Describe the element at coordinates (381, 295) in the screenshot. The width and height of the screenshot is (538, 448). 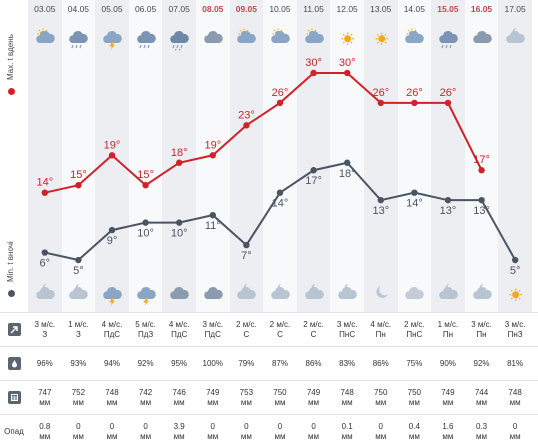
I see `moon-icon` at that location.